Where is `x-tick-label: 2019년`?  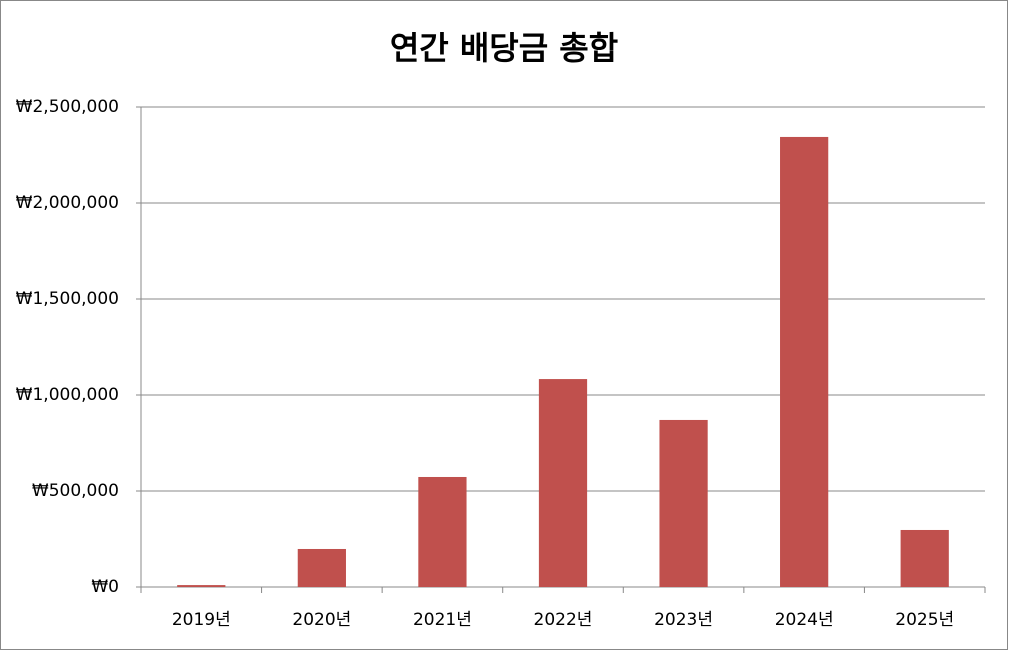 x-tick-label: 2019년 is located at coordinates (201, 620).